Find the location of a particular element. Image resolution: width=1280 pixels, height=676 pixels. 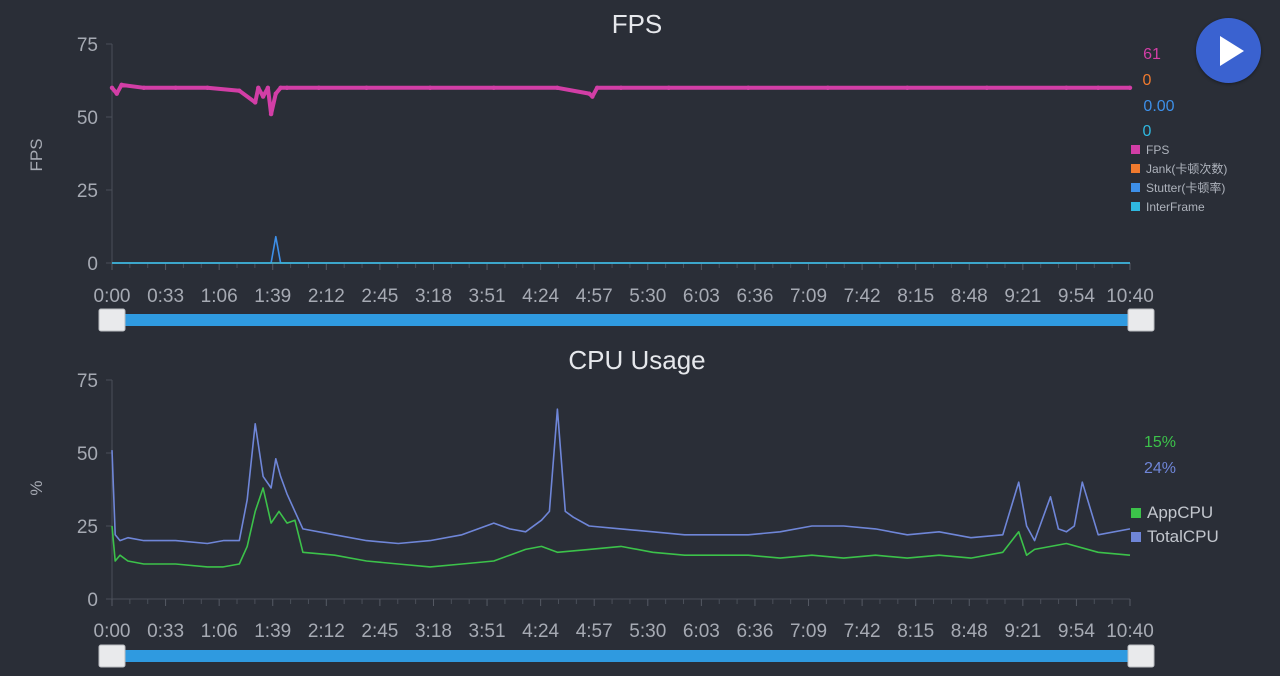

cpu-x-tick-label: 8:48 is located at coordinates (969, 631).